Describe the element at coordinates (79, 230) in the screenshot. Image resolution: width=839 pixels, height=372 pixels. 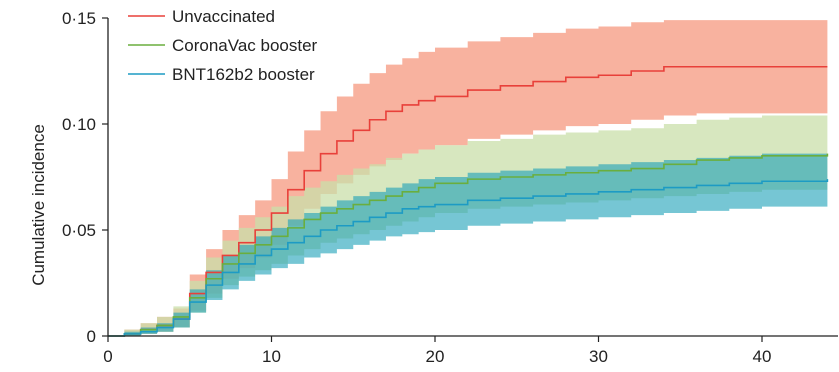
I see `y-tick-label: 0·05` at that location.